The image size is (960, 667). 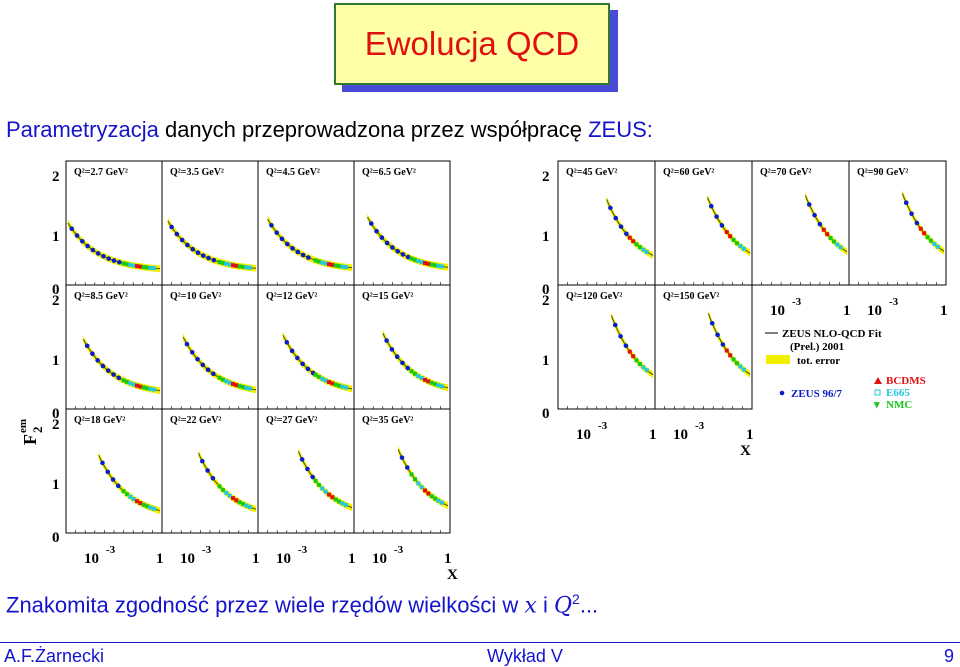 What do you see at coordinates (197, 172) in the screenshot?
I see `panel-q2-label: Q²=3.5 GeV²` at bounding box center [197, 172].